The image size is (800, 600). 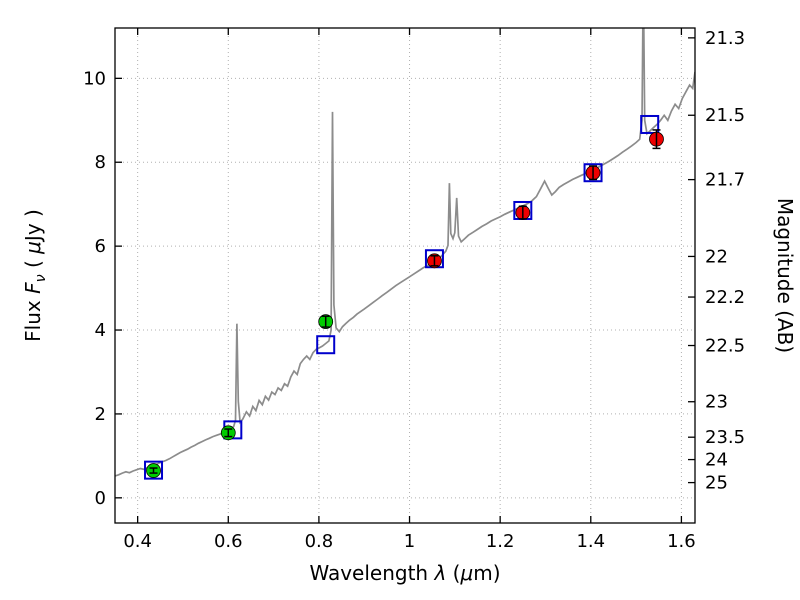 I want to click on flux-tick-label: 10, so click(x=94, y=78).